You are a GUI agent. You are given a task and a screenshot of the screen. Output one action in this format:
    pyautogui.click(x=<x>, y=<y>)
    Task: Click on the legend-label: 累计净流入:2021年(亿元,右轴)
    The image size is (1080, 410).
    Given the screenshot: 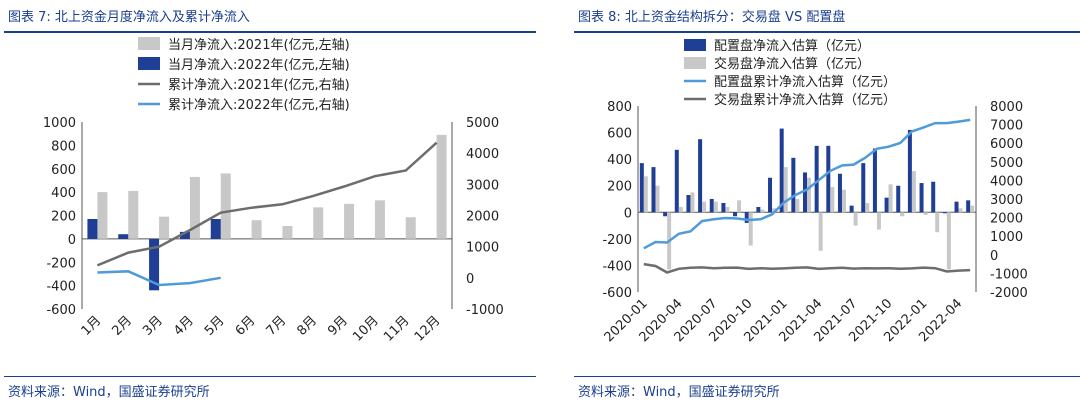 What is the action you would take?
    pyautogui.click(x=259, y=85)
    